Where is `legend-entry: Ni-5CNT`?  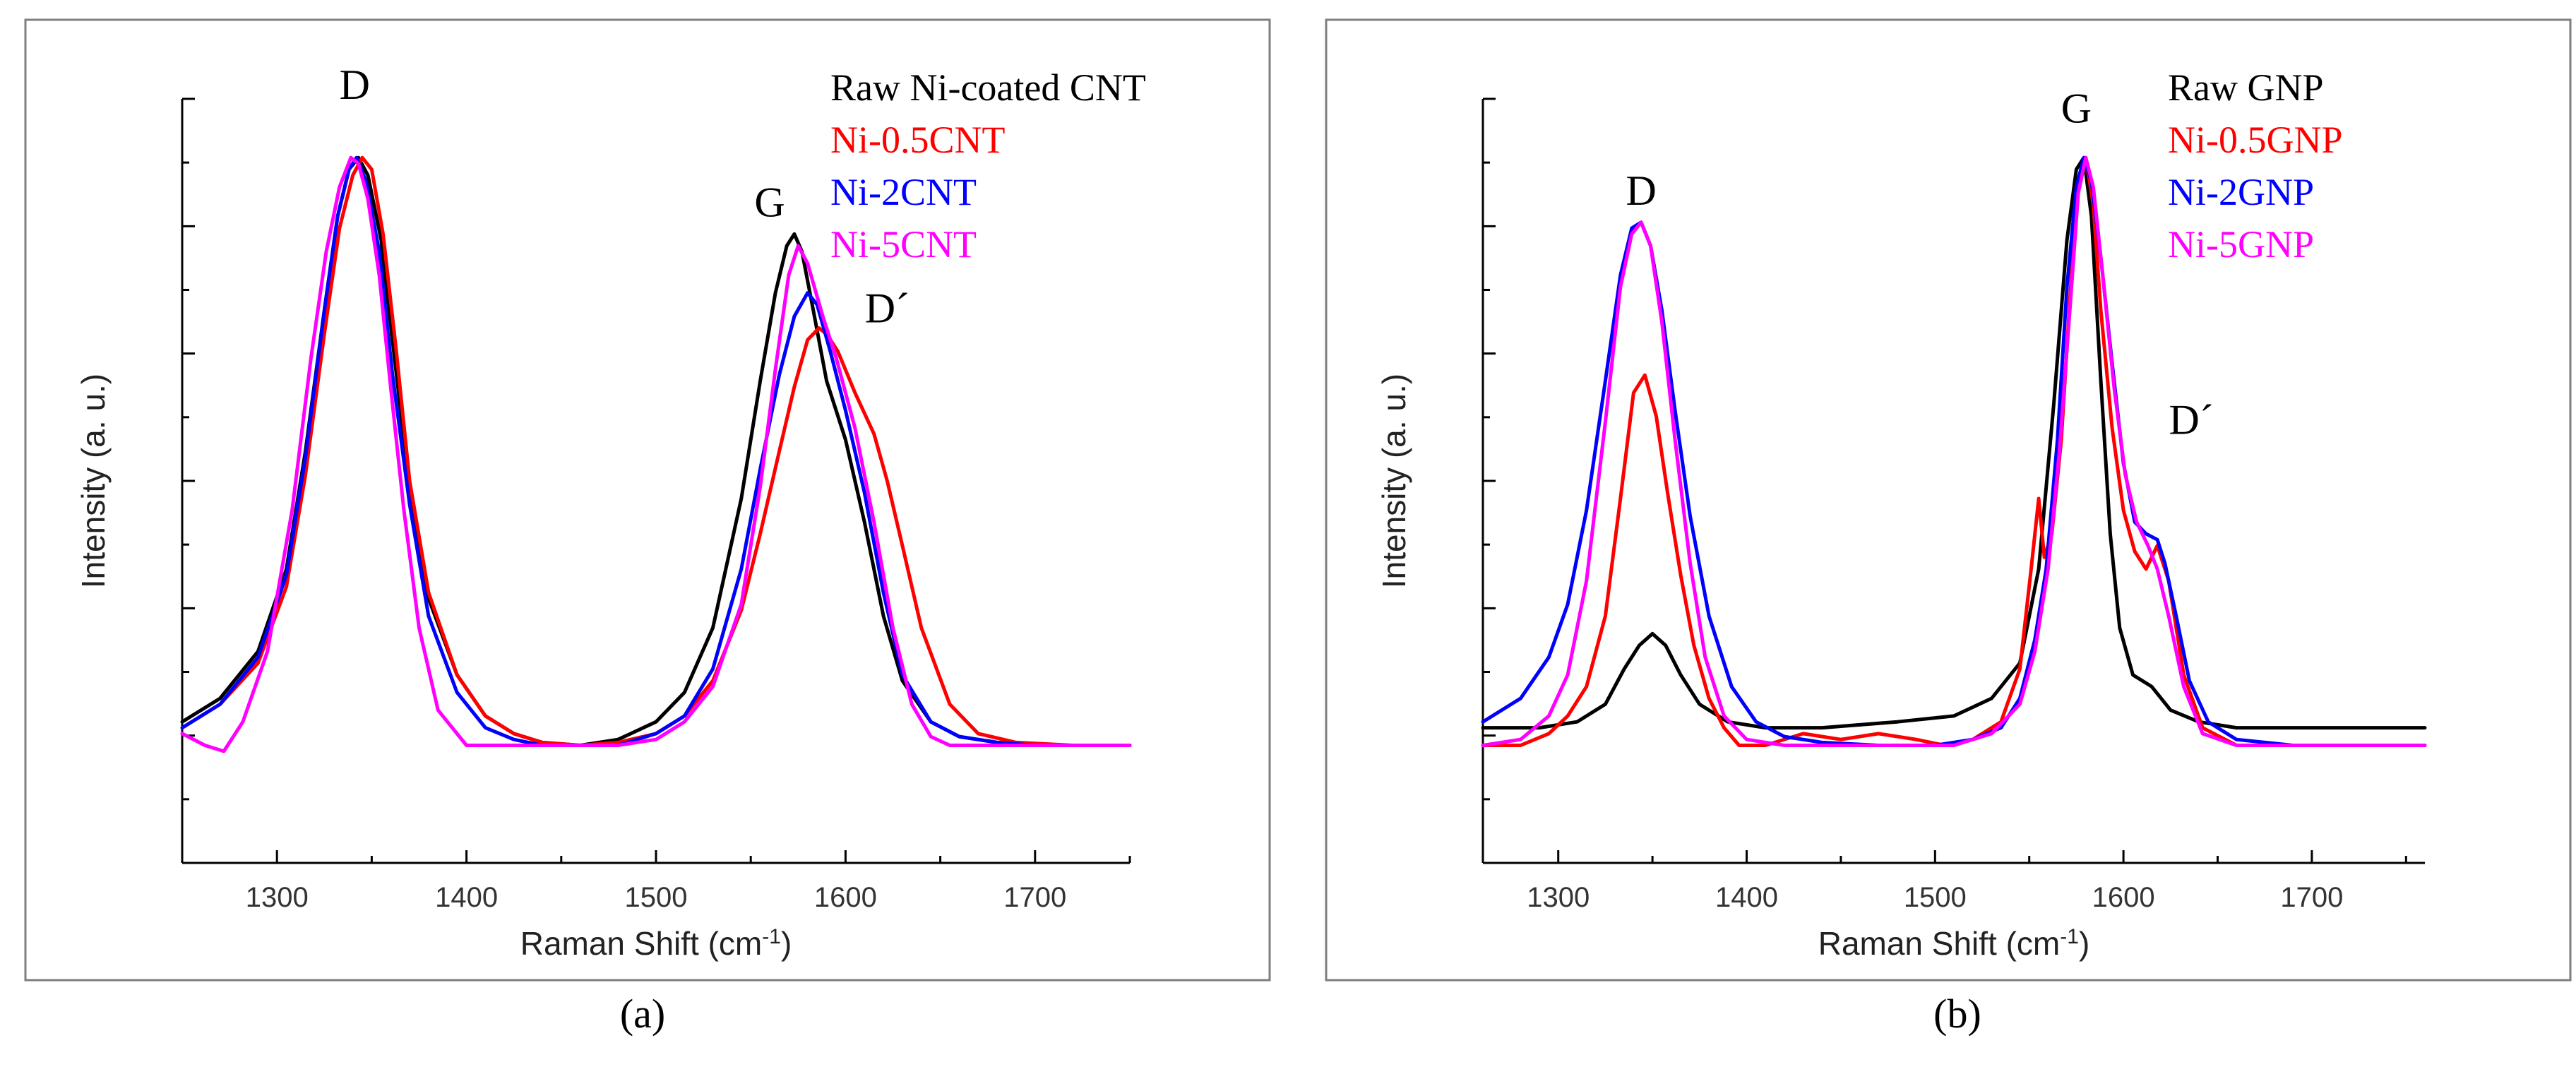
legend-entry: Ni-5CNT is located at coordinates (903, 245).